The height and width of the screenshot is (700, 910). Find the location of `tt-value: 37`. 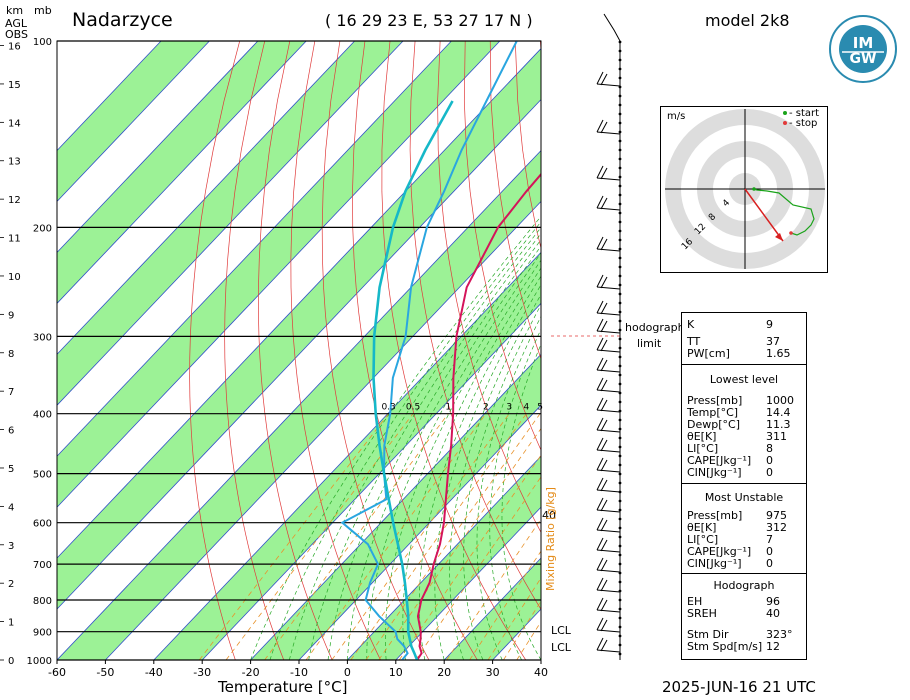

tt-value: 37 is located at coordinates (773, 341).